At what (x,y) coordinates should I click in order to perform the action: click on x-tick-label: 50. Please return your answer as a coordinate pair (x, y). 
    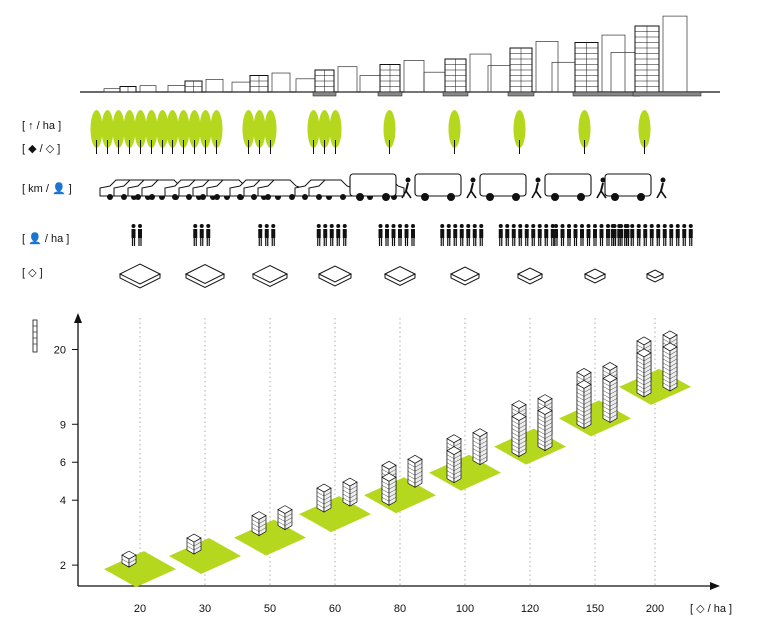
    Looking at the image, I should click on (270, 609).